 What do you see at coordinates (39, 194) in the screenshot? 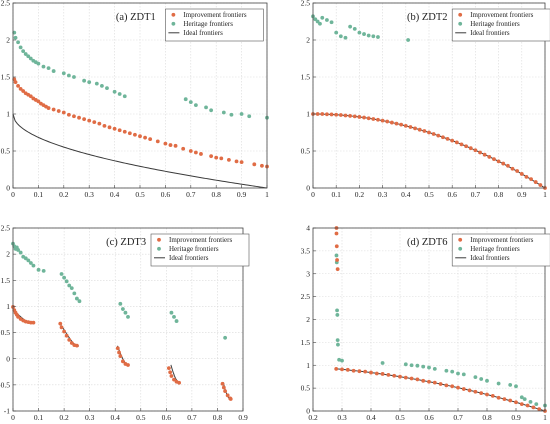
I see `x-tick-label: 0.1` at bounding box center [39, 194].